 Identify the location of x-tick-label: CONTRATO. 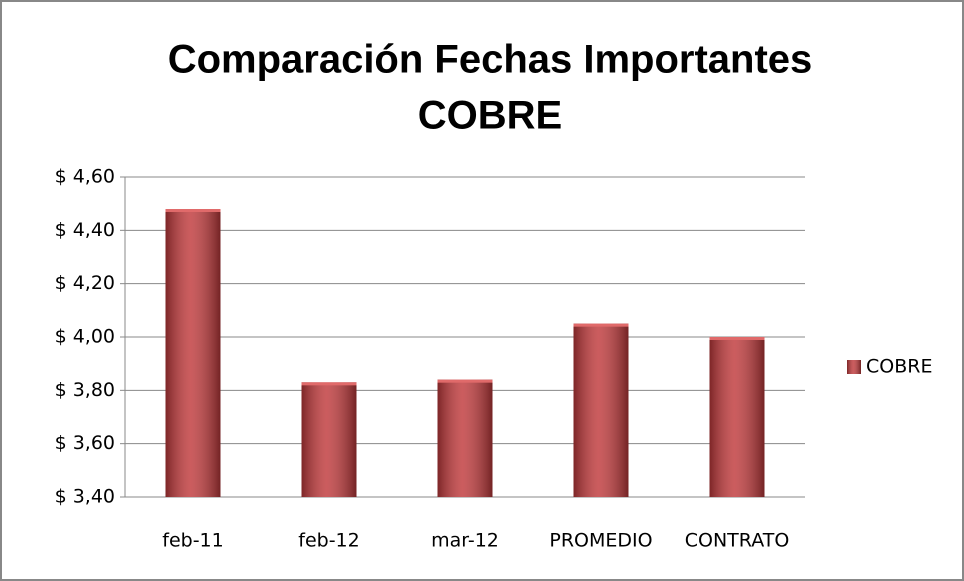
(737, 541).